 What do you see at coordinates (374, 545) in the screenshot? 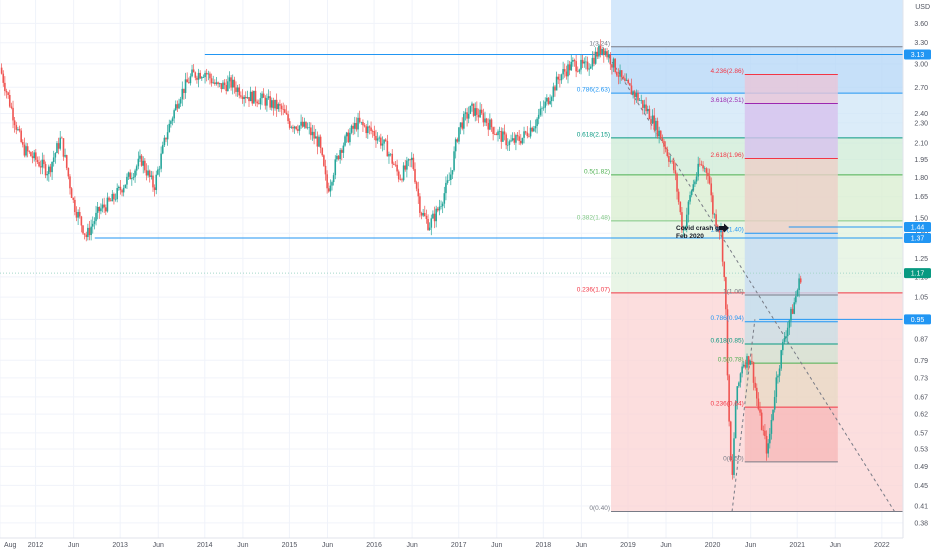
I see `x-tick-label: 2016` at bounding box center [374, 545].